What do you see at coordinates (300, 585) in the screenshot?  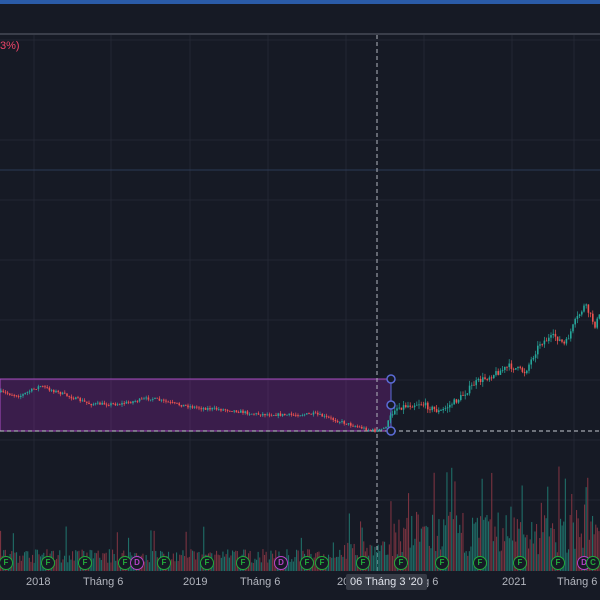 I see `x-axis-background` at bounding box center [300, 585].